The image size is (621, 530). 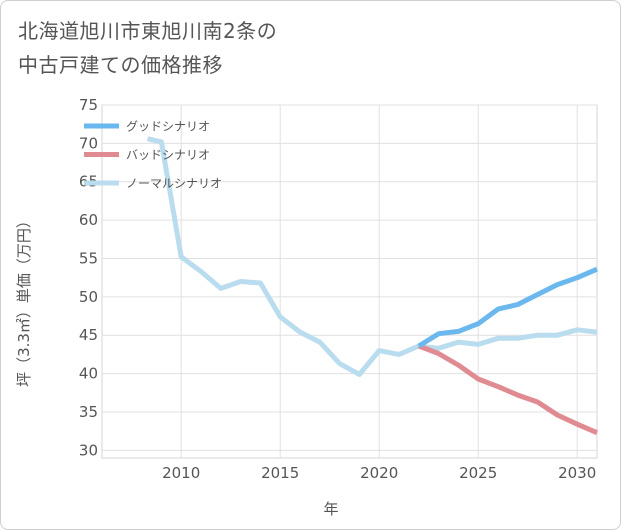 I want to click on x-tick-label: 2030, so click(x=577, y=473).